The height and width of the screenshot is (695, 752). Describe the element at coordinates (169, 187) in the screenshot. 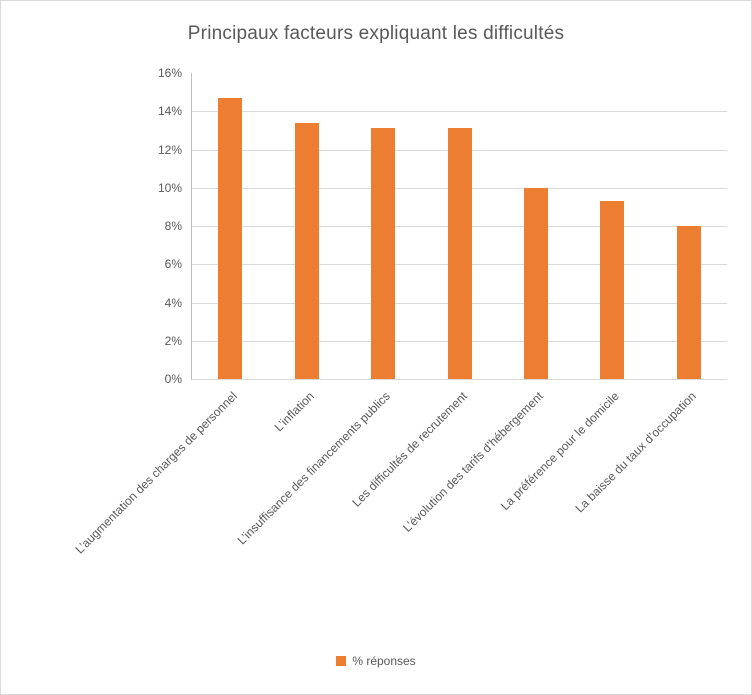

I see `y-axis-tick-label: 10%` at that location.